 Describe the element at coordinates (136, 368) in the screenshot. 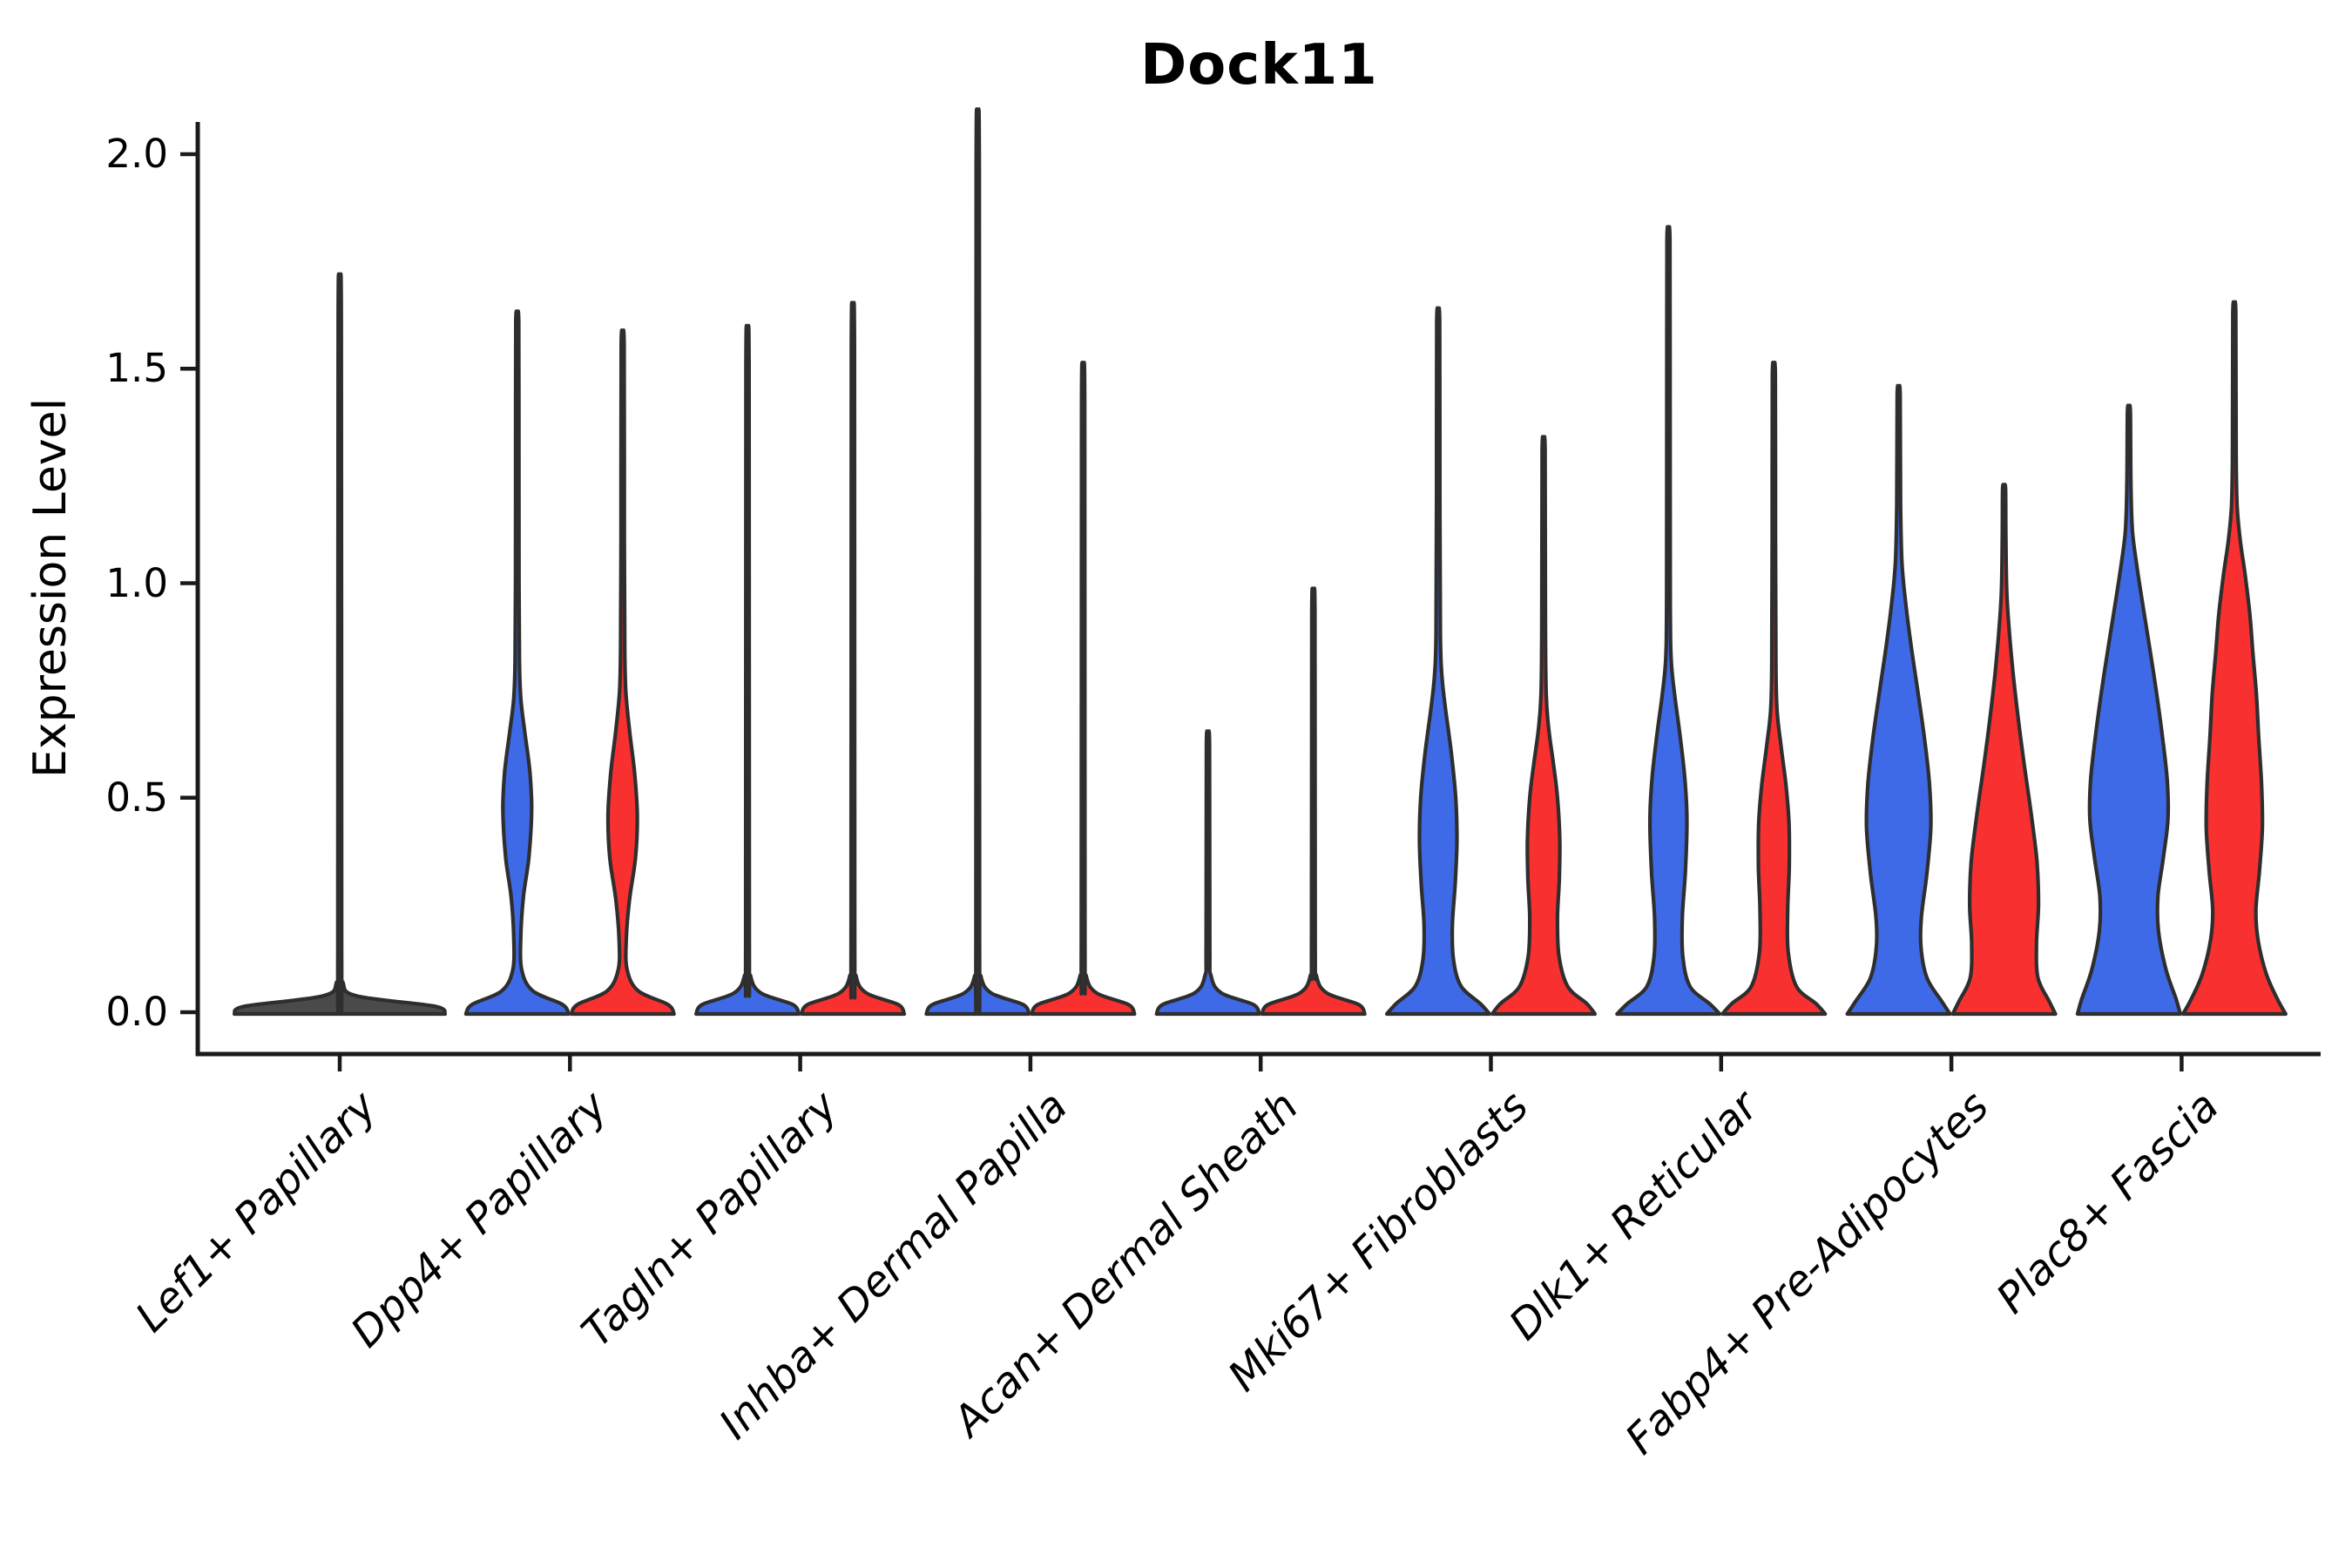

I see `y-tick-label-1.5: 1.5` at that location.